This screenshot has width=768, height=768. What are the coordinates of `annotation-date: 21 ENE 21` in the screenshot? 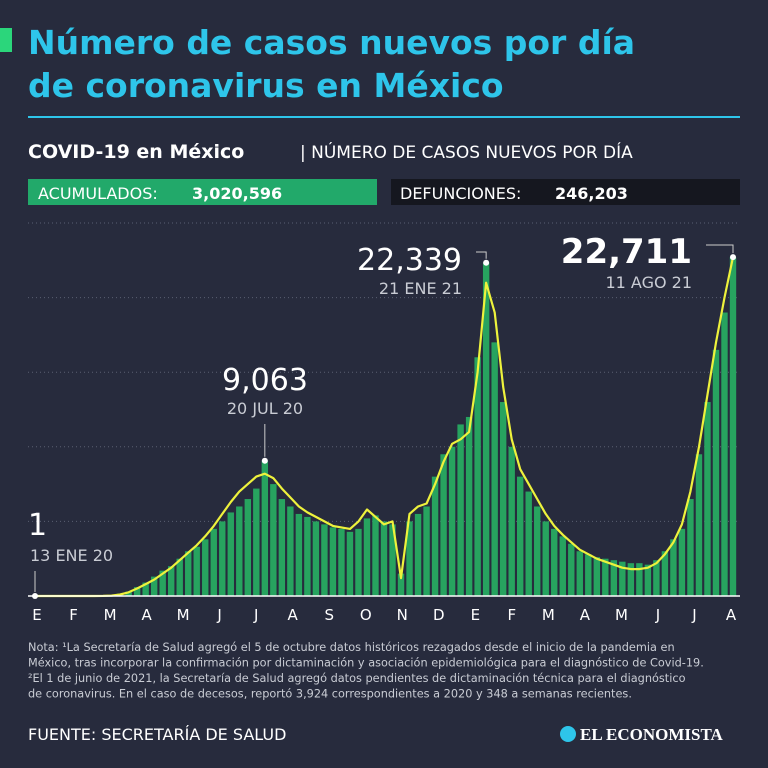 It's located at (420, 288).